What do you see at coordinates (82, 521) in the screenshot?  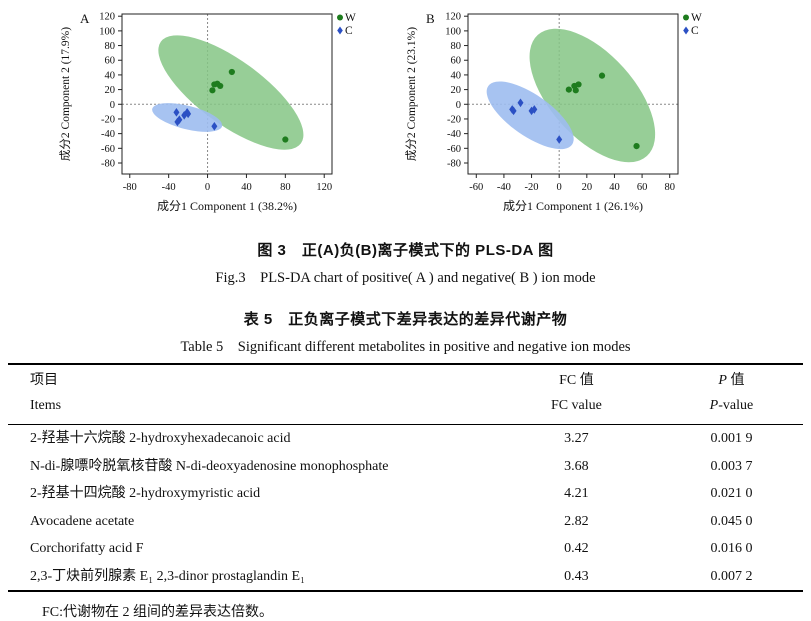 I see `metabolite-name-cell: Avocadene acetate` at bounding box center [82, 521].